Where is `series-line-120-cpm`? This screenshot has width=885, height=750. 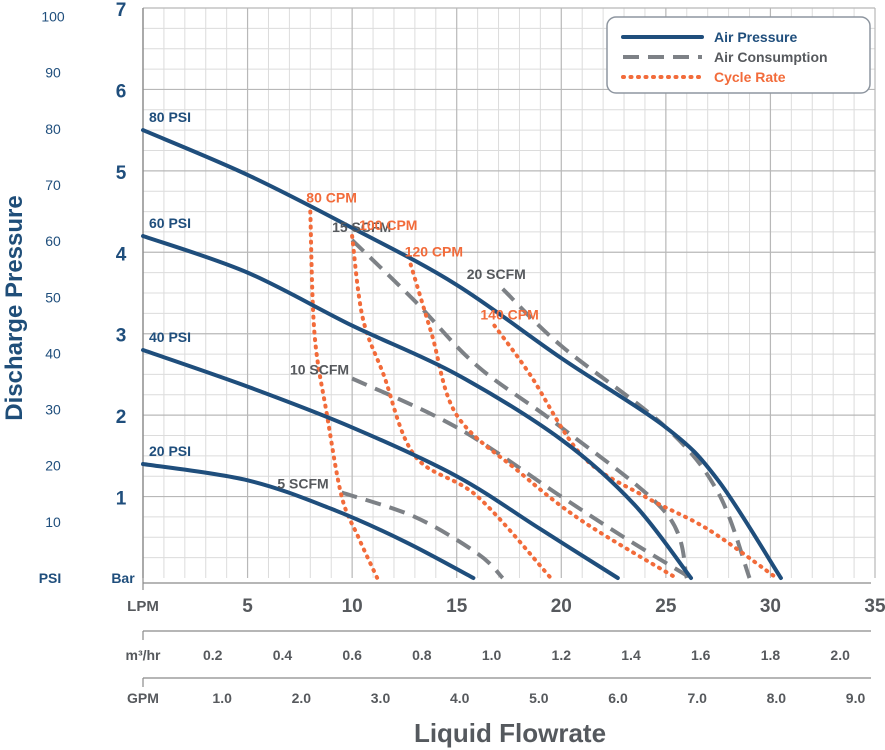 series-line-120-cpm is located at coordinates (543, 421).